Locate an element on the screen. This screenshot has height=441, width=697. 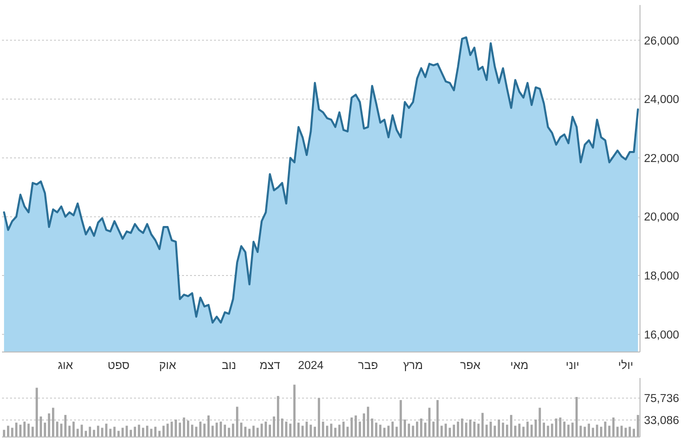
x-tick-label: יוני is located at coordinates (573, 366).